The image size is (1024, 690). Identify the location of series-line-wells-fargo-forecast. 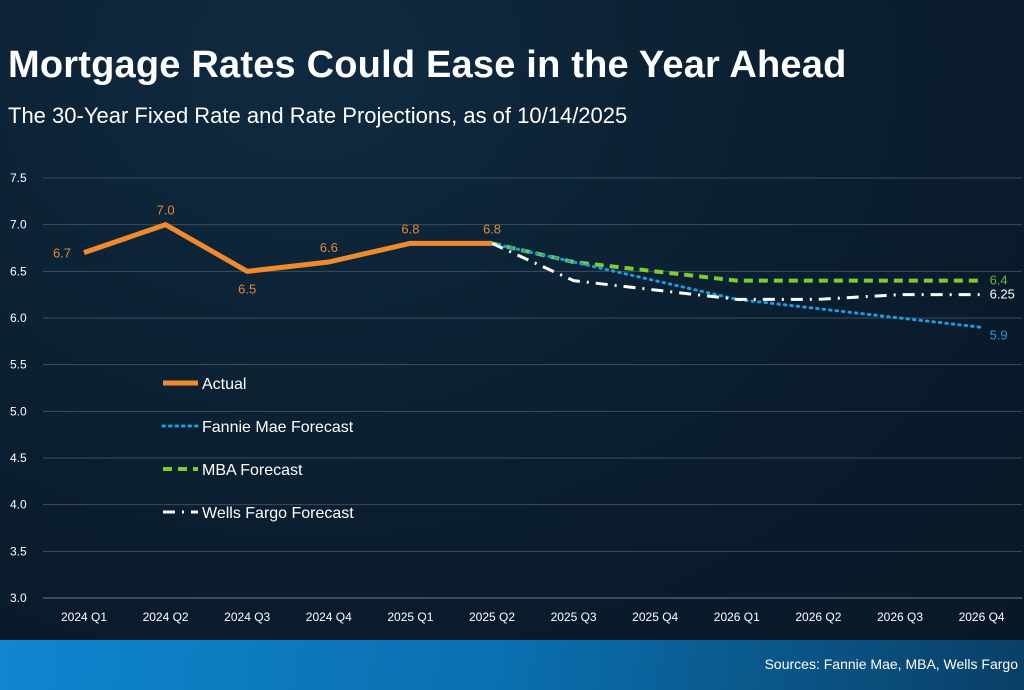
(736, 271).